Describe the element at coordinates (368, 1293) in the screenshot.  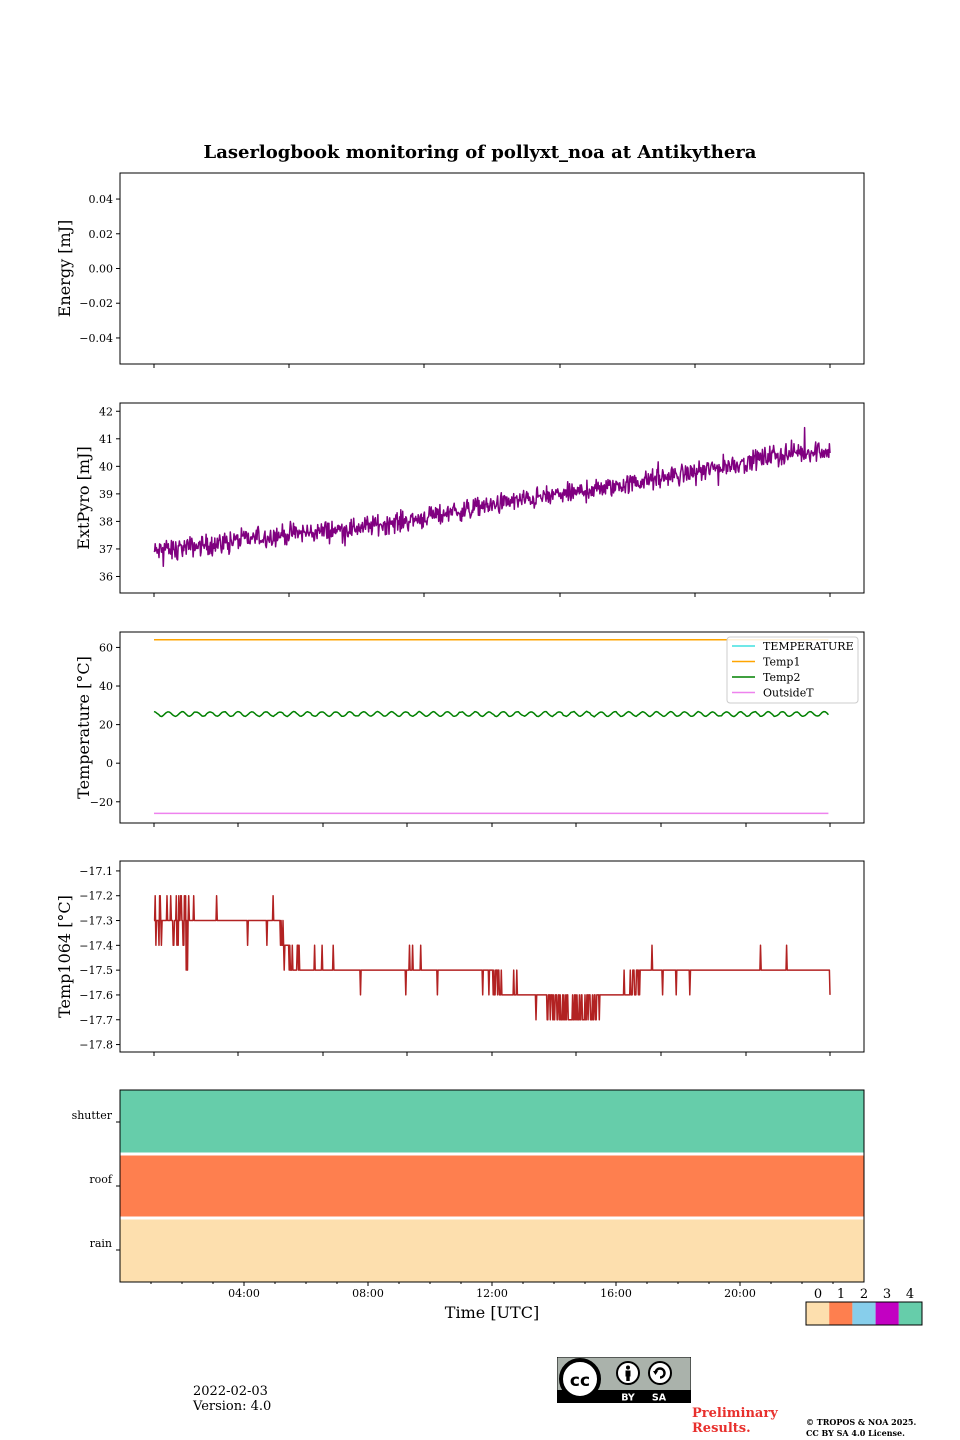
I see `x-tick-label: 08:00` at that location.